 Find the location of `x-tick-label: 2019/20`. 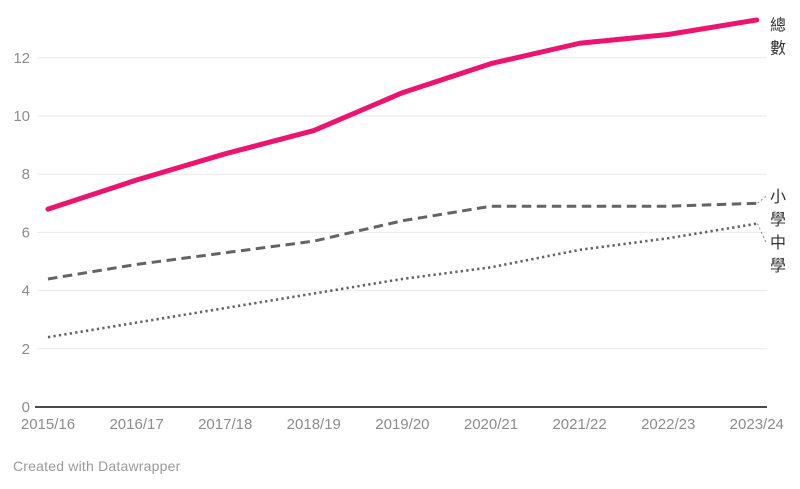

x-tick-label: 2019/20 is located at coordinates (402, 424).